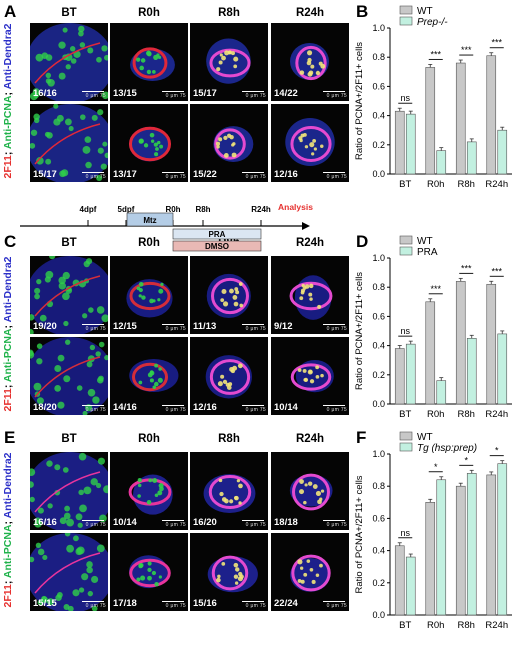  I want to click on micrograph-a-1-3: 12/16 0 μm 75, so click(310, 143).